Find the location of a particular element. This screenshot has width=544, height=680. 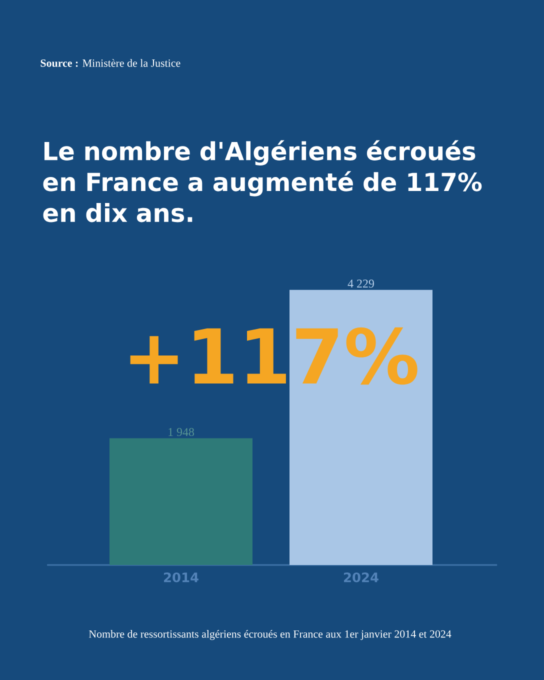

data-label: 1 948 is located at coordinates (181, 432).